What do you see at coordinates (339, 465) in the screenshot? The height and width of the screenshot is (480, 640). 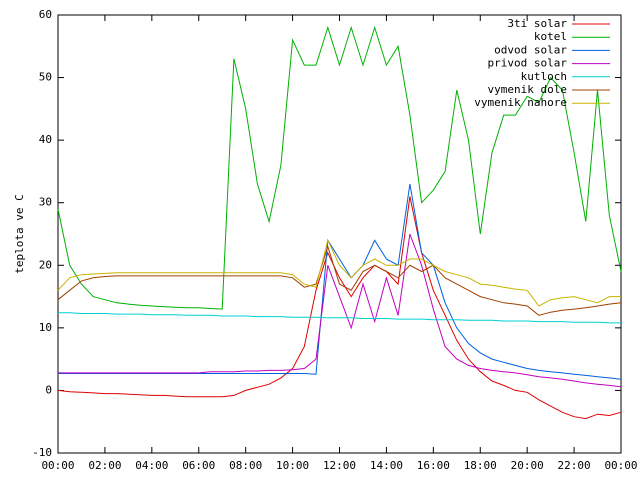 I see `x-tick-label: 12:00` at bounding box center [339, 465].